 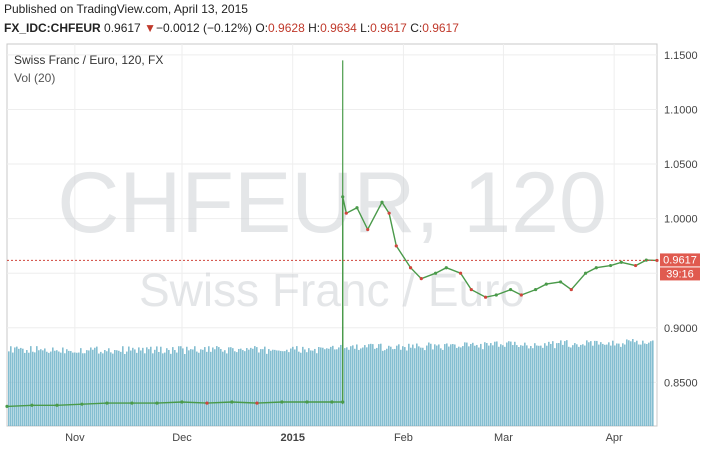 What do you see at coordinates (680, 260) in the screenshot?
I see `price-badge-value: 0.9617` at bounding box center [680, 260].